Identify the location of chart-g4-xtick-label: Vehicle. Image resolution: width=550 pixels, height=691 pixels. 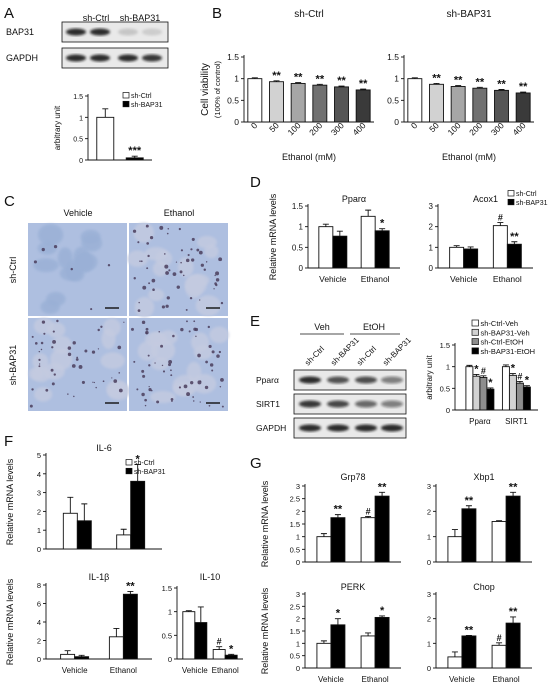
(462, 679).